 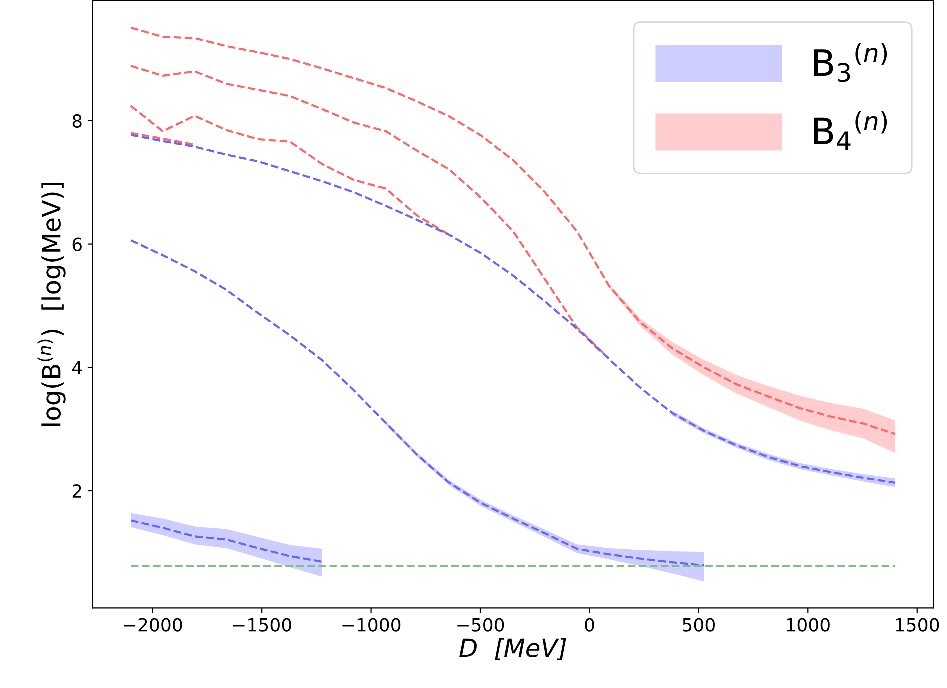 I want to click on legend-label: B$_{3}$$^{(n)}$, so click(x=851, y=62).